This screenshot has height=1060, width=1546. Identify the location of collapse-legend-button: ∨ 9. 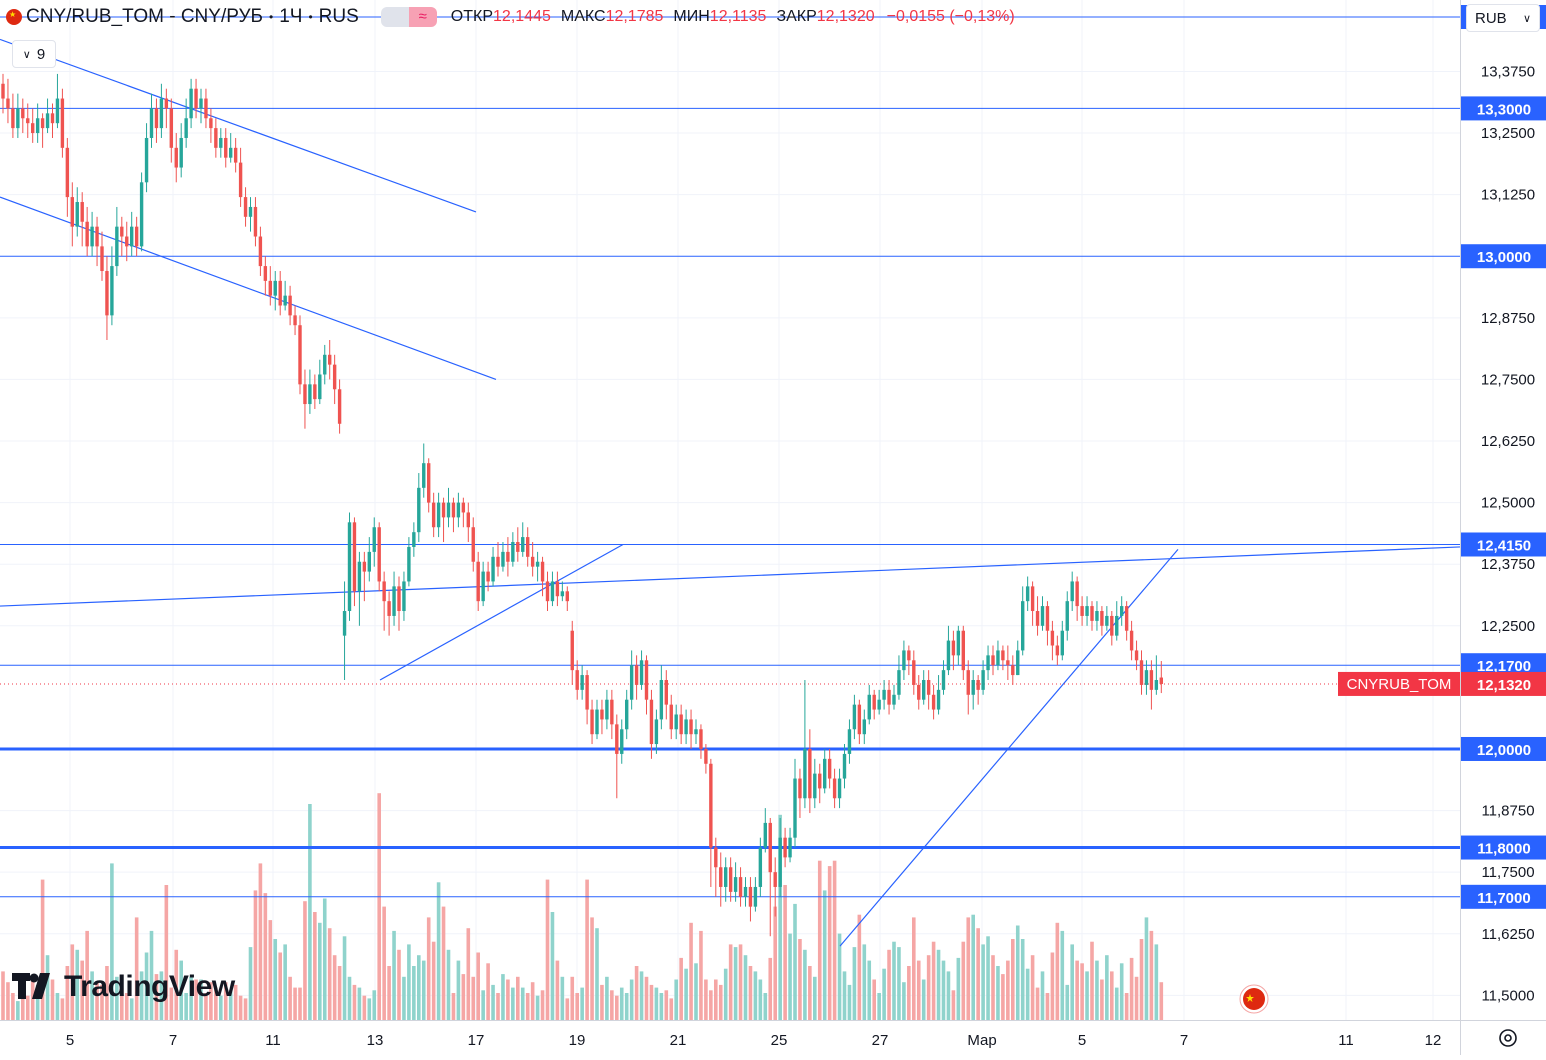
(34, 54).